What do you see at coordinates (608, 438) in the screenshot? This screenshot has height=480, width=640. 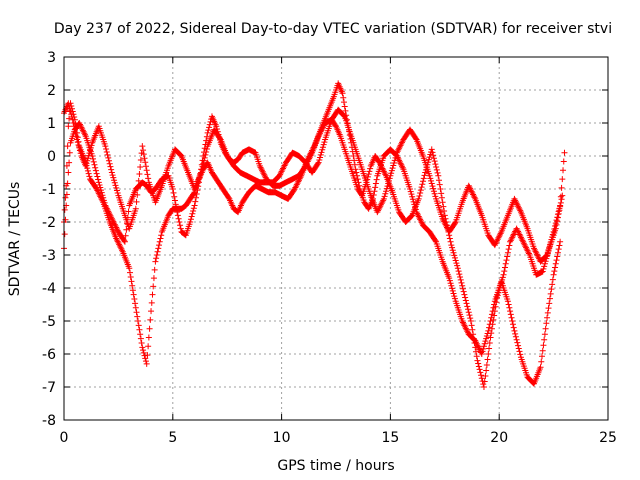 I see `x-tick-label: 25` at bounding box center [608, 438].